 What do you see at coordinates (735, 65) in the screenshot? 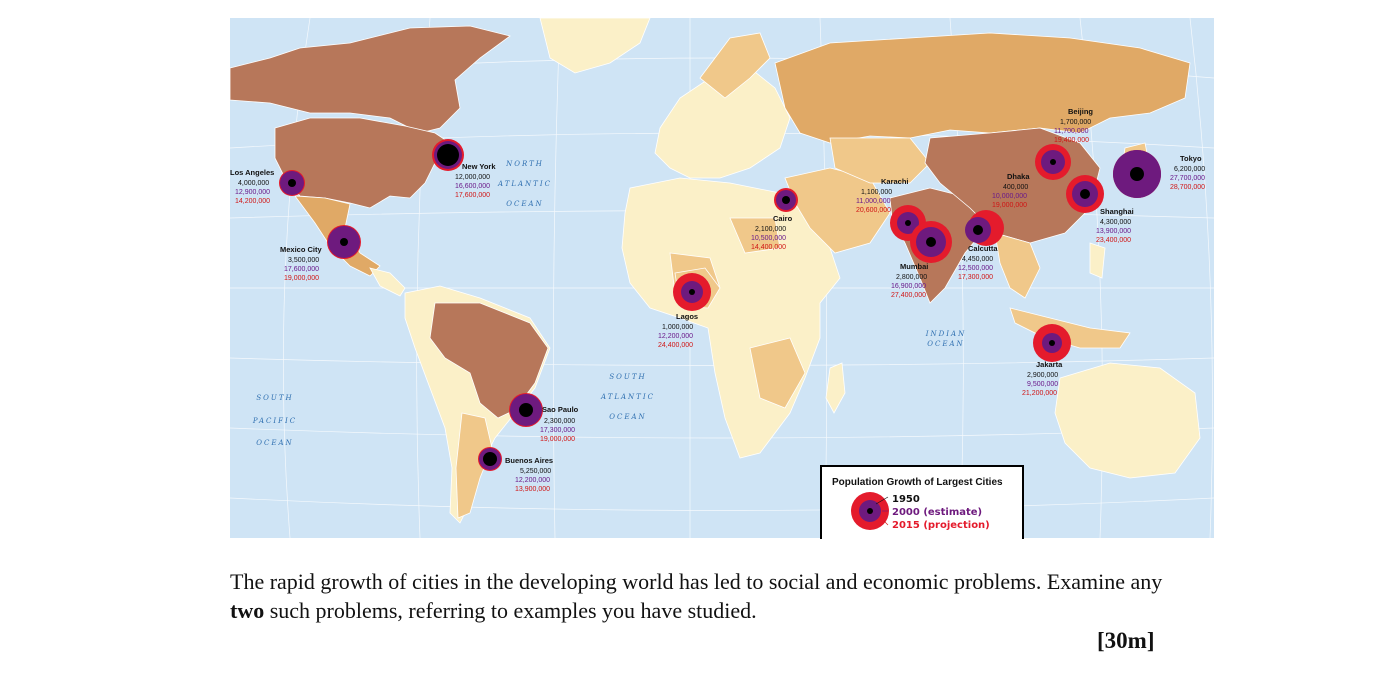
I see `scandinavia` at bounding box center [735, 65].